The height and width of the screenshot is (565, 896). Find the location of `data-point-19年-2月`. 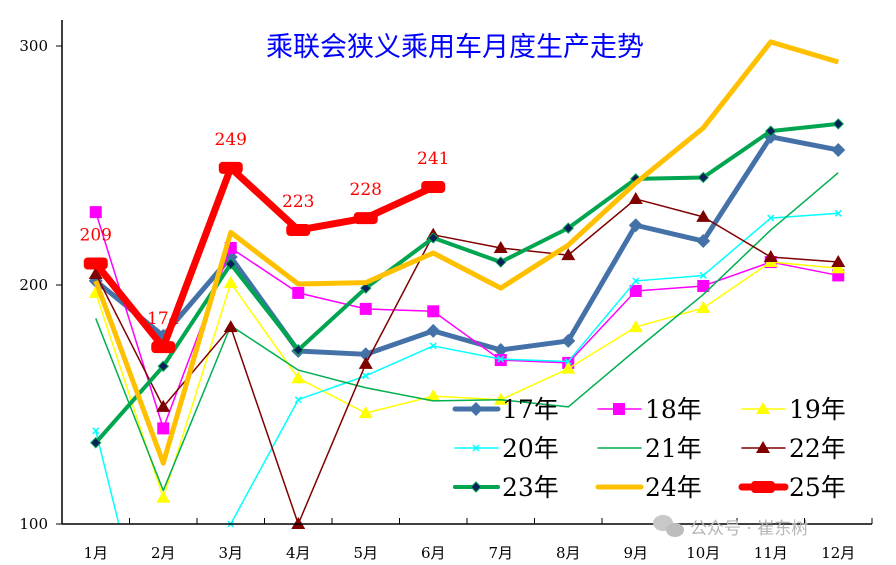

data-point-19年-2月 is located at coordinates (163, 496).